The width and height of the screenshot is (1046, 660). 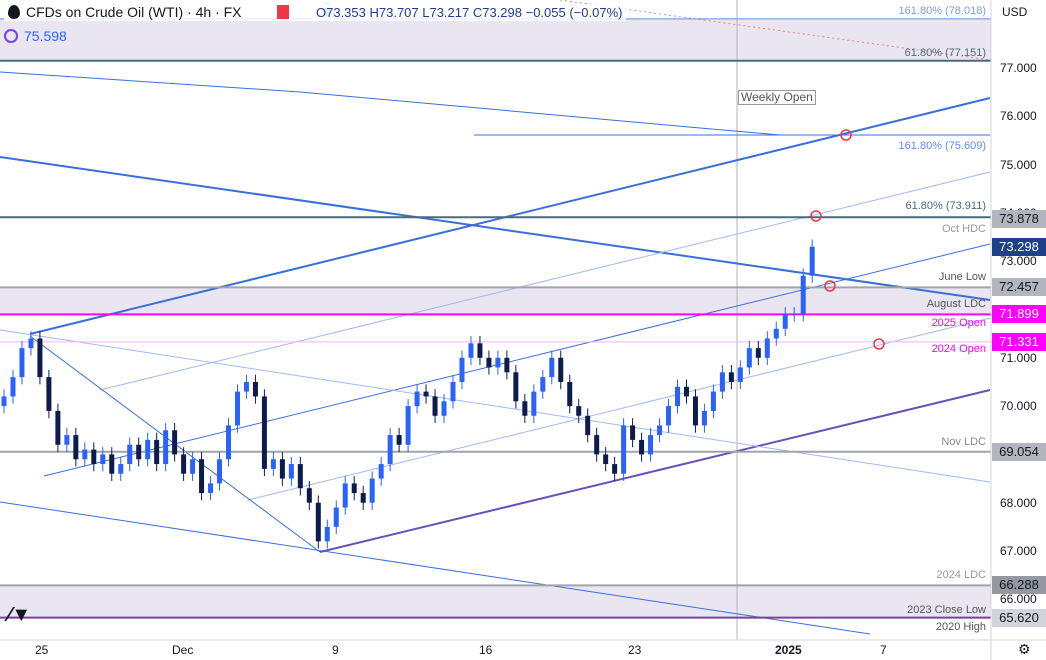 What do you see at coordinates (1015, 12) in the screenshot?
I see `currency-label: USD` at bounding box center [1015, 12].